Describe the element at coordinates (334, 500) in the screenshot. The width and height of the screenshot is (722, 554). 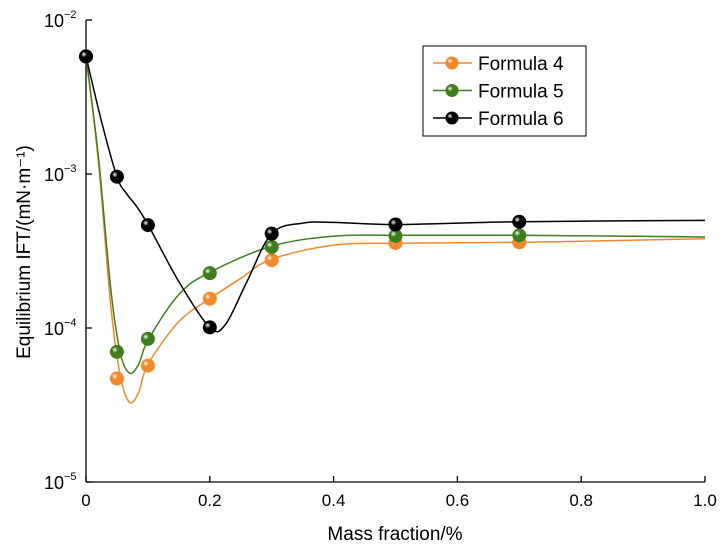
I see `x-tick-label: 0.4` at that location.